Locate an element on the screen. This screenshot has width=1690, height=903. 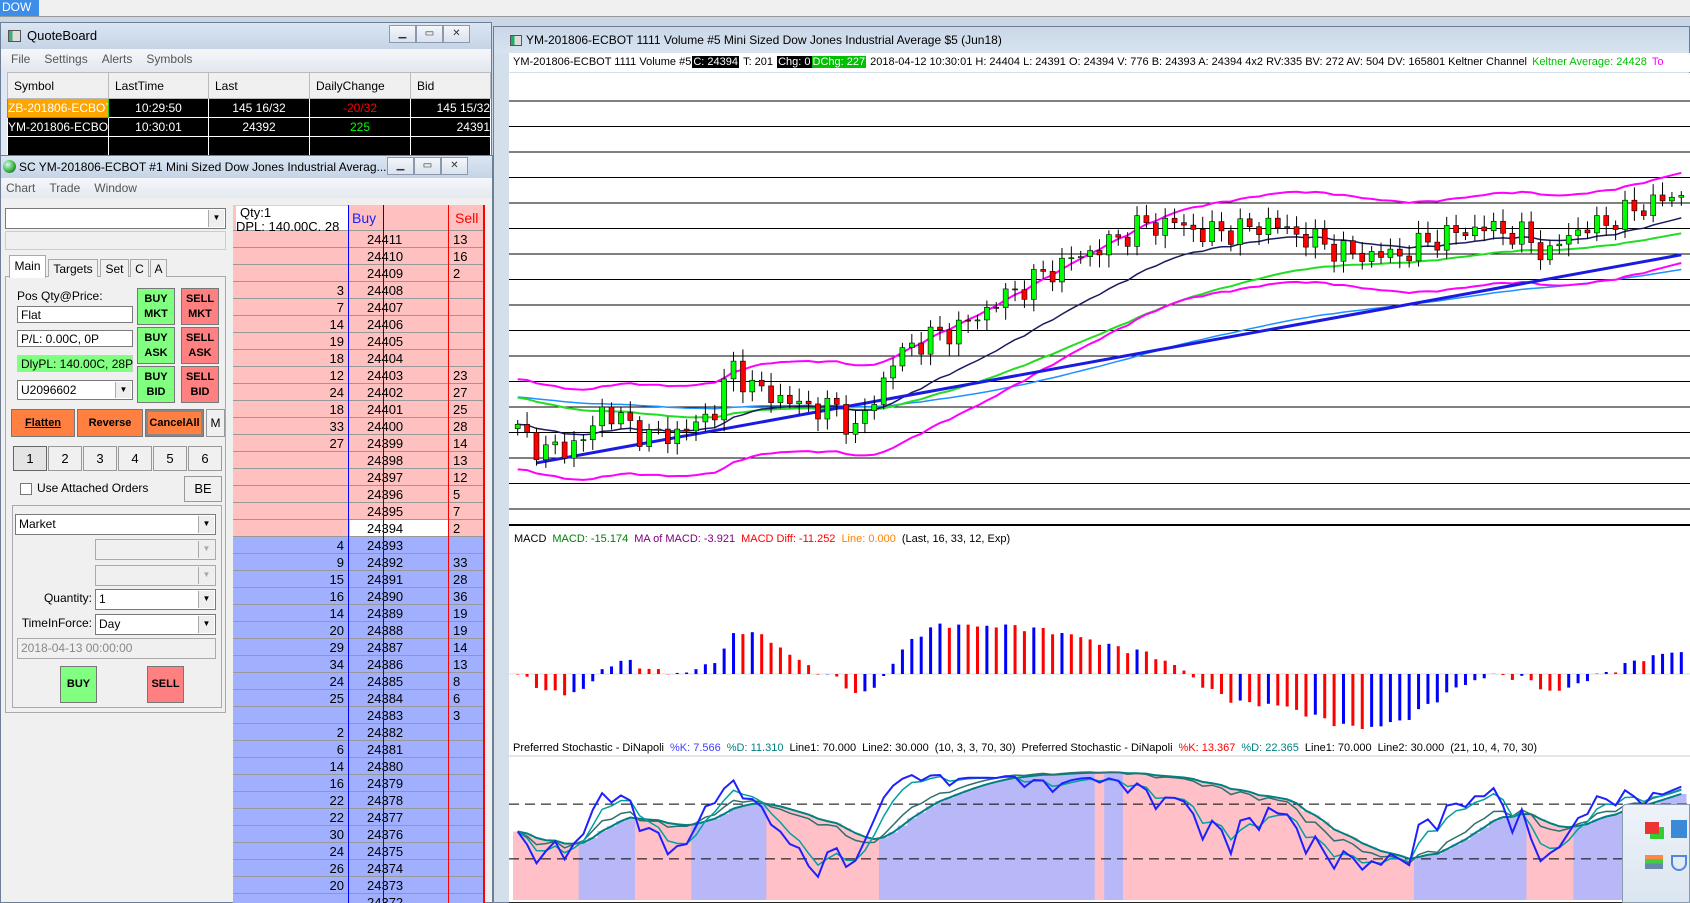
ladder-price: 24395 is located at coordinates (385, 511).